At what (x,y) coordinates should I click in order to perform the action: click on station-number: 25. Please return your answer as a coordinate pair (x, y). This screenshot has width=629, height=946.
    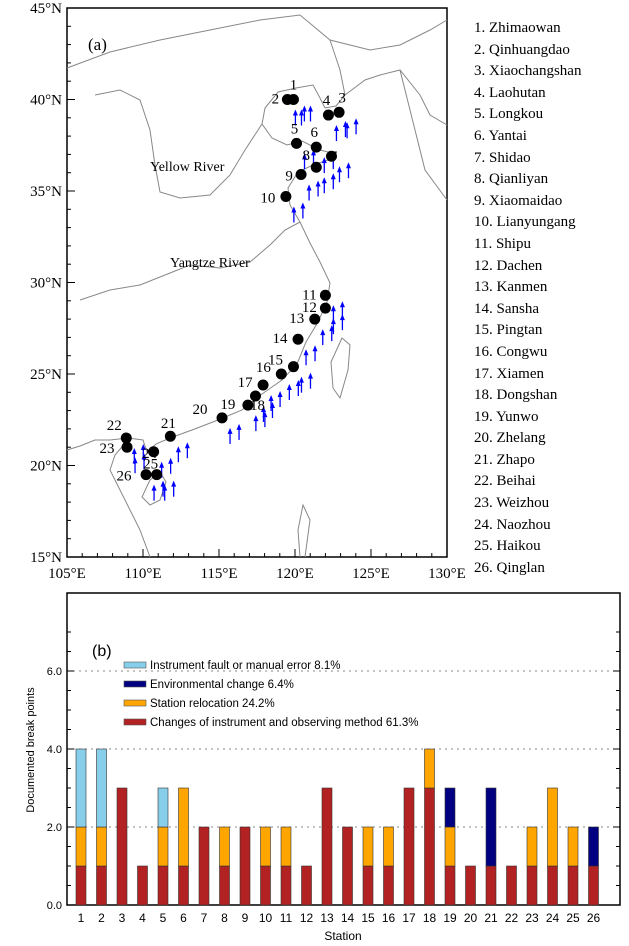
    Looking at the image, I should click on (150, 465).